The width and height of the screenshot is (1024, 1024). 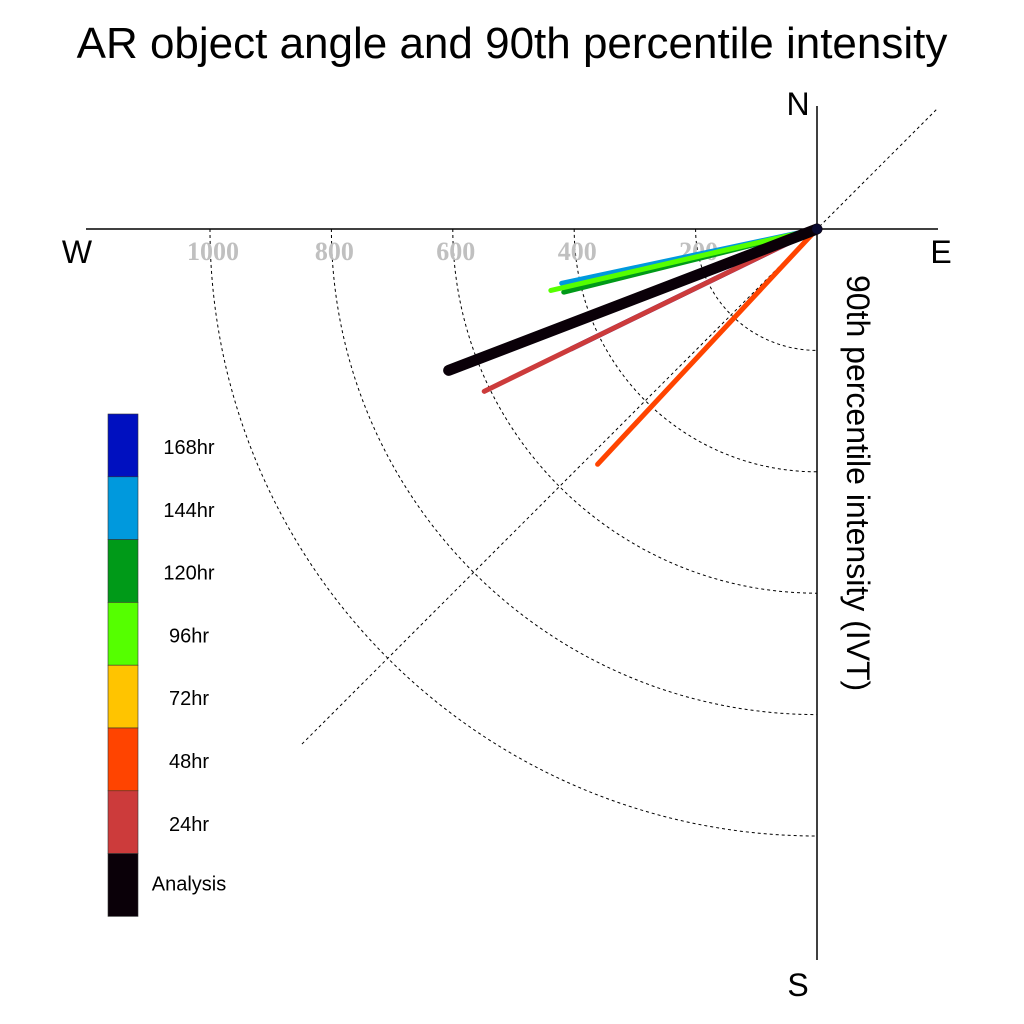 What do you see at coordinates (940, 252) in the screenshot?
I see `compass-east: E` at bounding box center [940, 252].